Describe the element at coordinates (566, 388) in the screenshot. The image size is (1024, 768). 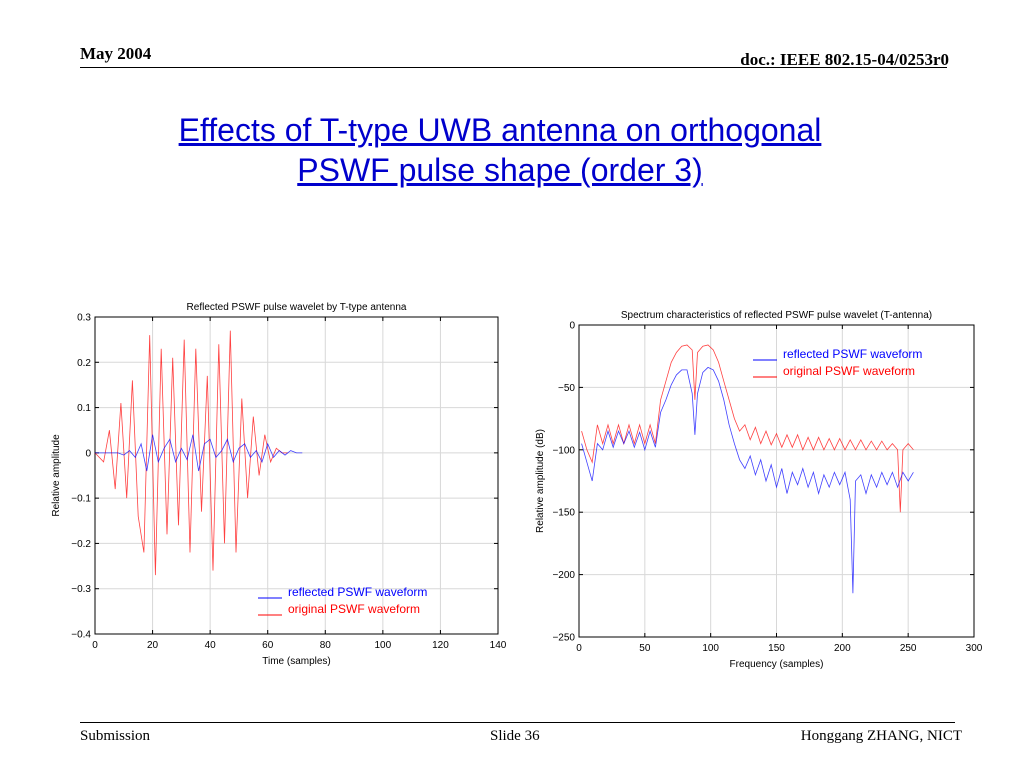
I see `y-tick-label: −50` at that location.